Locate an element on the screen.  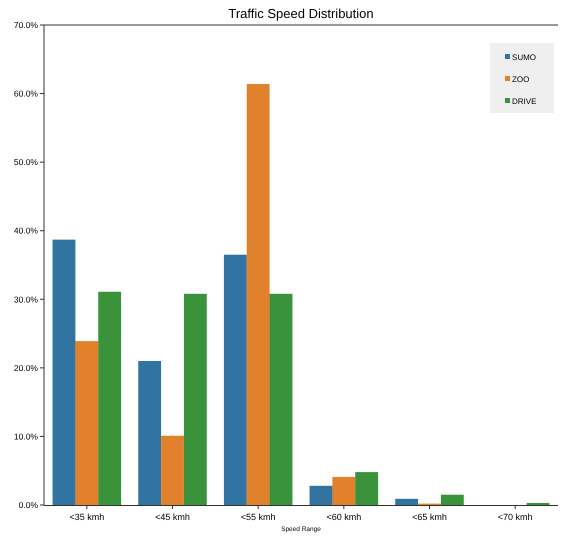
legend-label: ZOO is located at coordinates (521, 79).